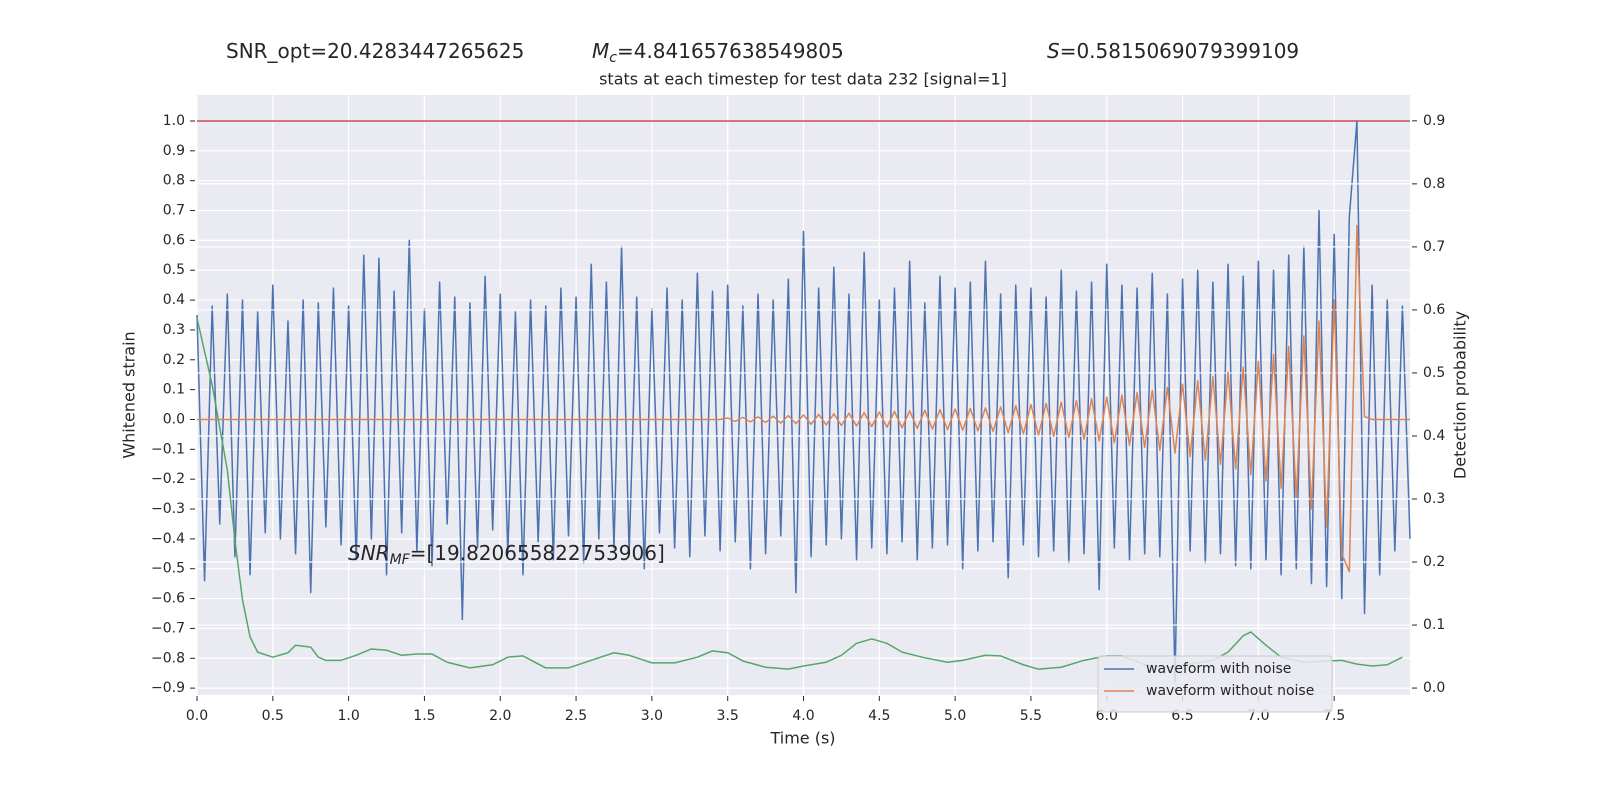 This screenshot has height=800, width=1600. I want to click on y2-tick-label: 0.0, so click(1434, 688).